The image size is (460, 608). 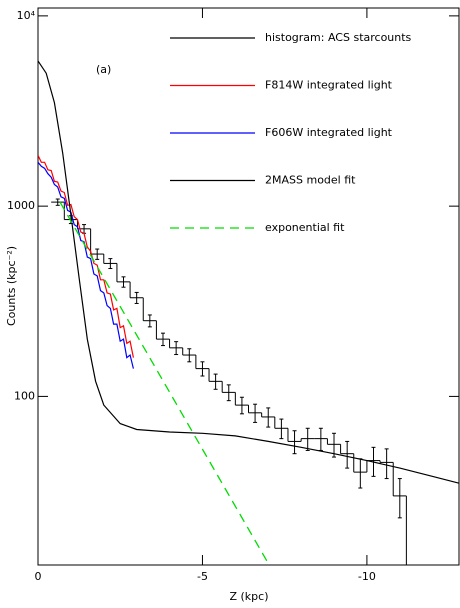 What do you see at coordinates (38, 576) in the screenshot?
I see `x-tick-label: 0` at bounding box center [38, 576].